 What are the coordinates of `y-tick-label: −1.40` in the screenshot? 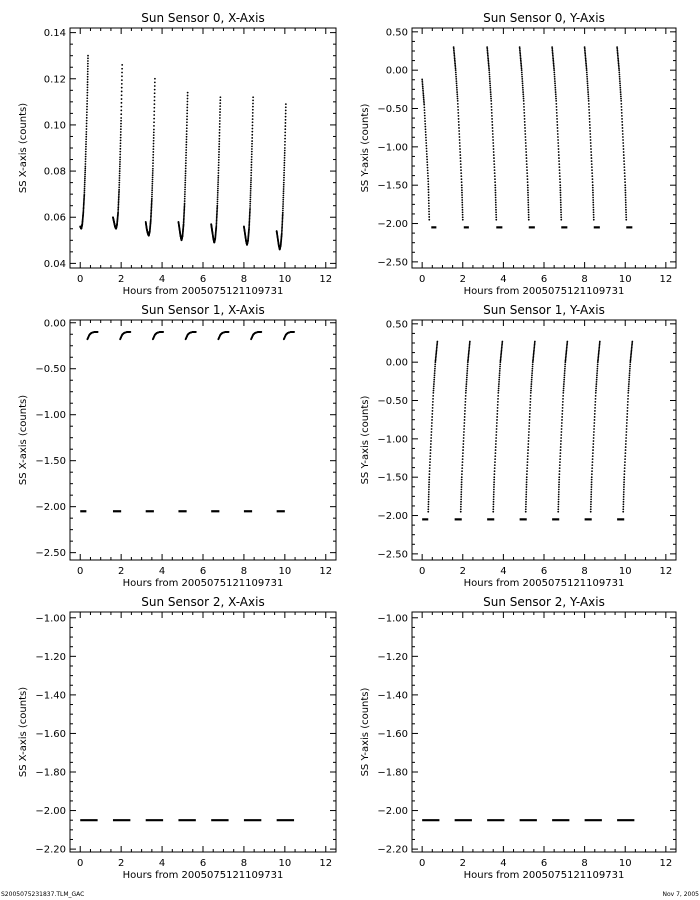 It's located at (392, 695).